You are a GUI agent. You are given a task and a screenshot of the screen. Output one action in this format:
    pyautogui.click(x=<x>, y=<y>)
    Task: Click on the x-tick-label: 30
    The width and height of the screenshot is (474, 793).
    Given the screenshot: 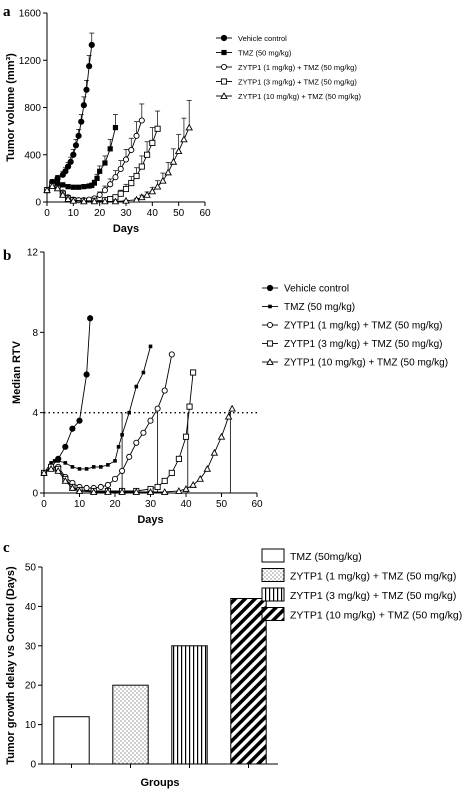 What is the action you would take?
    pyautogui.click(x=126, y=213)
    